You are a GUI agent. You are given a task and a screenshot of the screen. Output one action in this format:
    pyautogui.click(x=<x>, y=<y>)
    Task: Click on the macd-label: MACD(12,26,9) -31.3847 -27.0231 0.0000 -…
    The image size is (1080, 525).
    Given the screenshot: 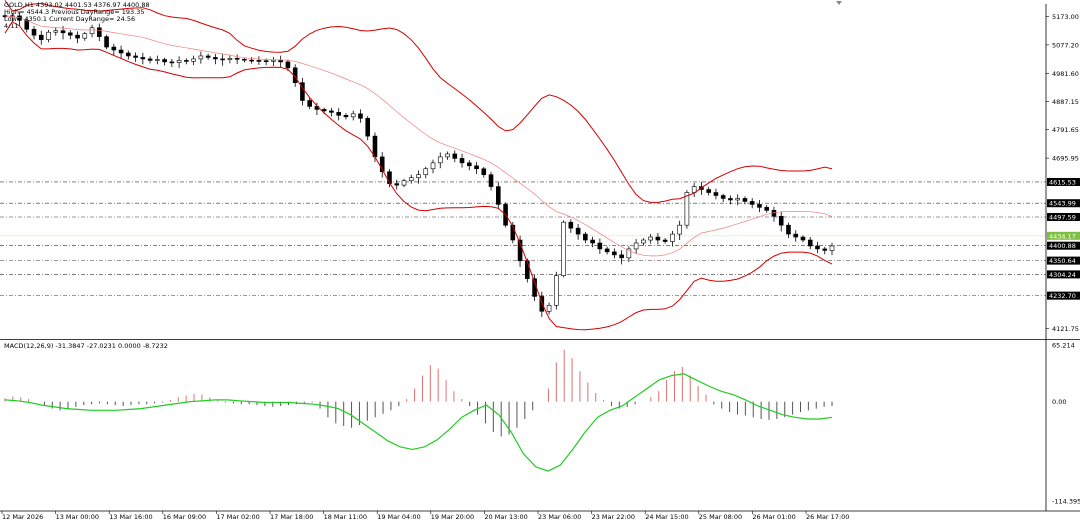 What is the action you would take?
    pyautogui.click(x=86, y=346)
    